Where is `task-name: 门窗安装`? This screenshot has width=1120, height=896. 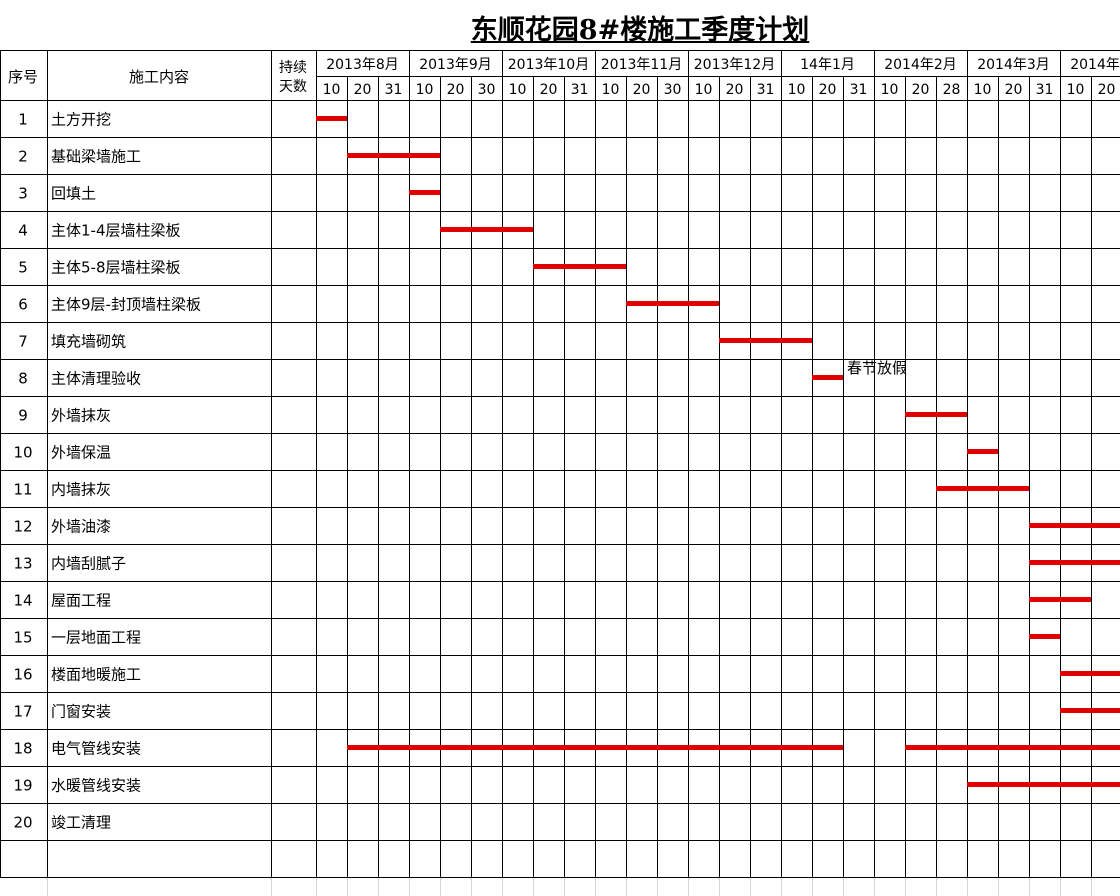 task-name: 门窗安装 is located at coordinates (81, 712).